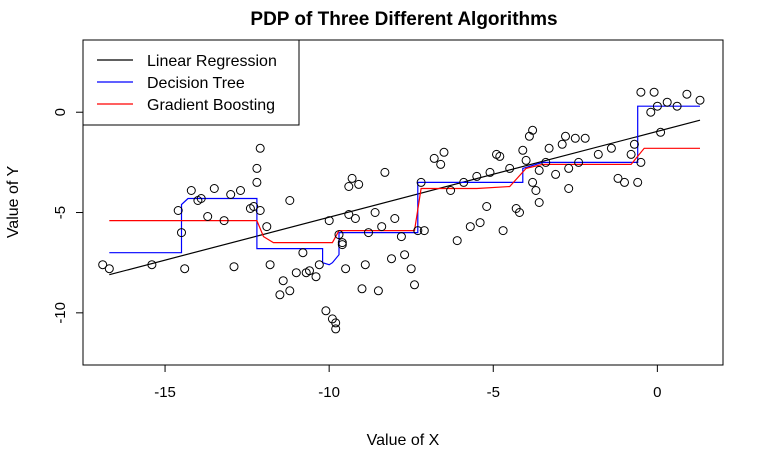 The width and height of the screenshot is (764, 468). What do you see at coordinates (60, 212) in the screenshot?
I see `y-tick-label-1: -5` at bounding box center [60, 212].